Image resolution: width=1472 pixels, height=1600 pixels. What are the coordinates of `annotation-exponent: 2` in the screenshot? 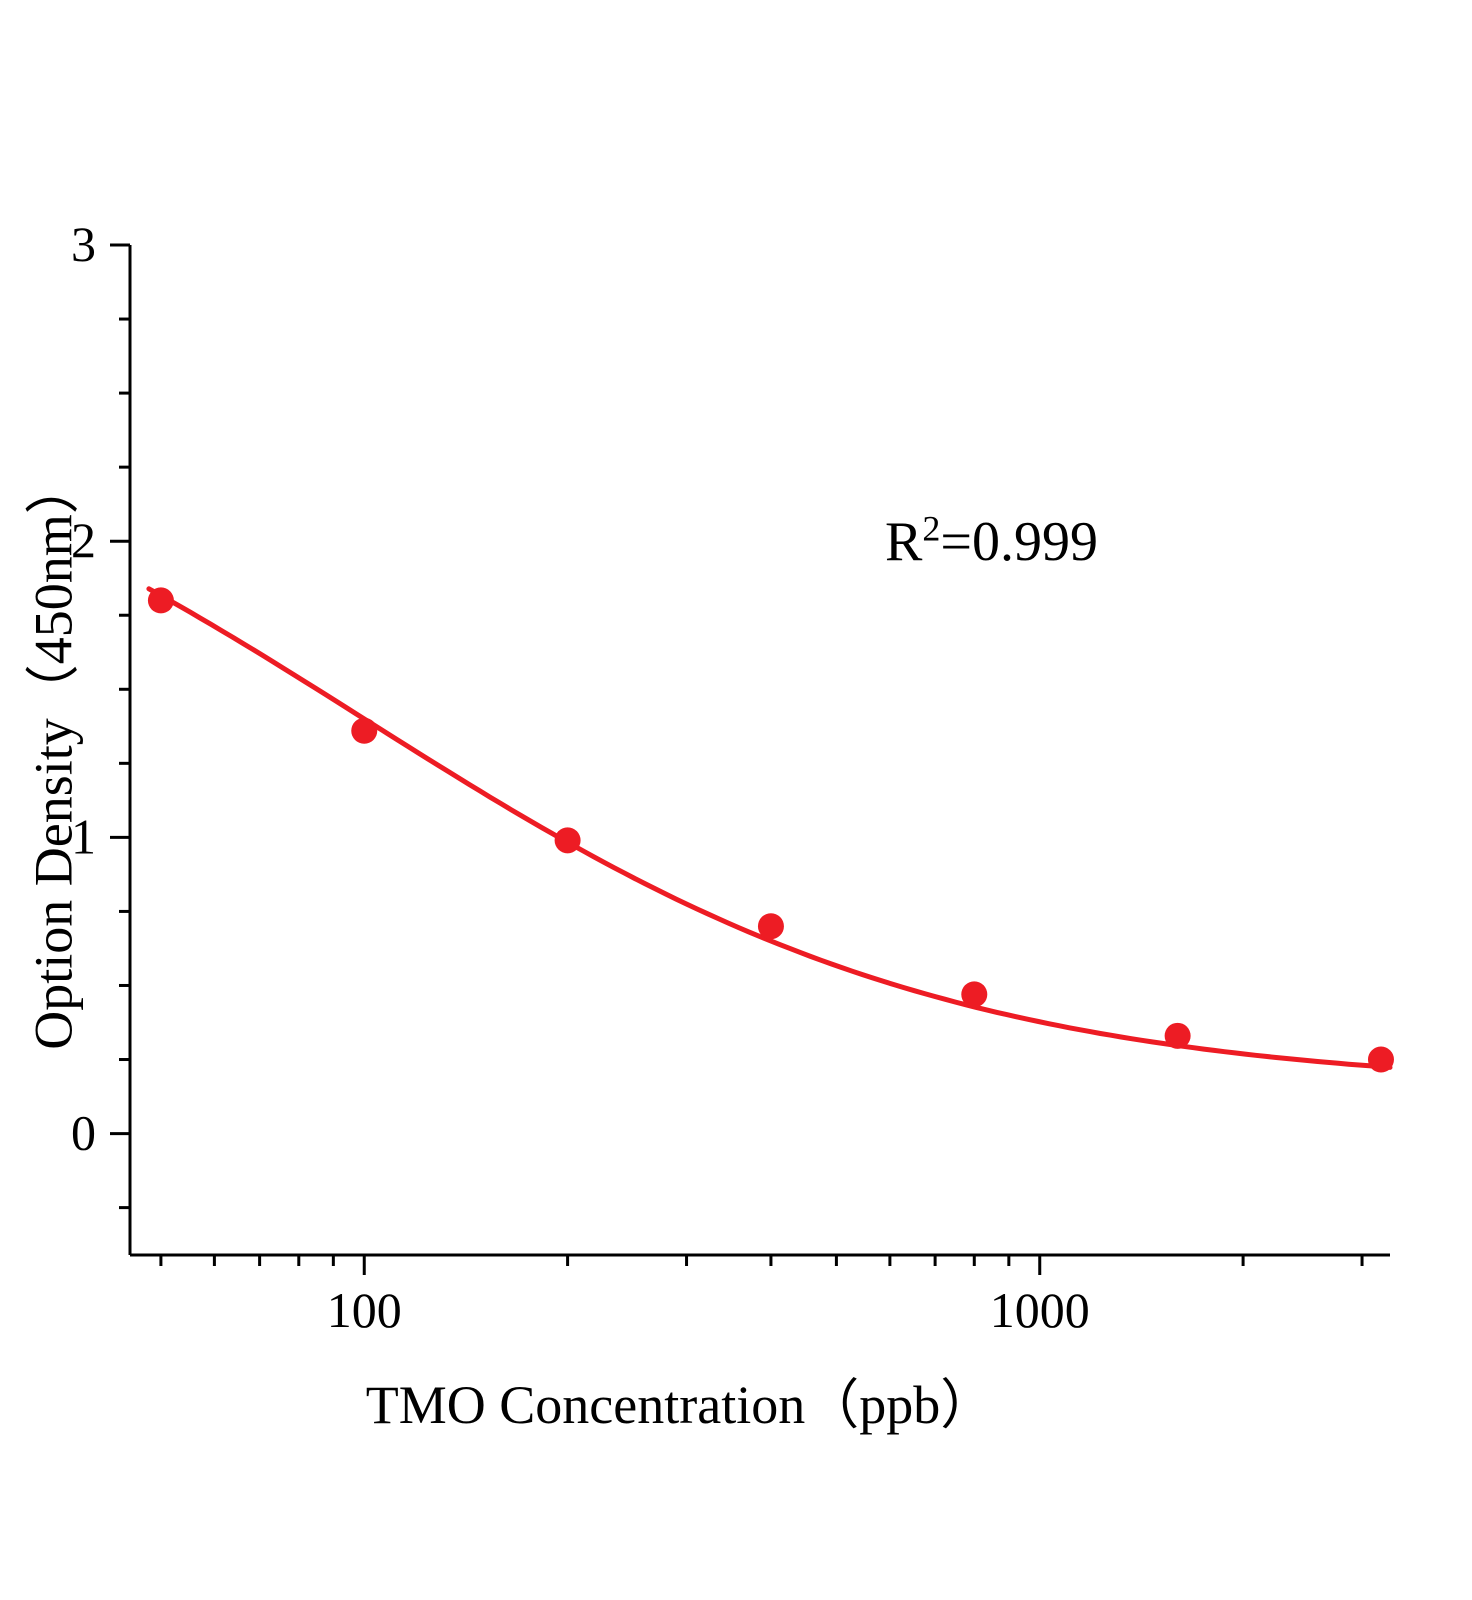 It's located at (931, 528).